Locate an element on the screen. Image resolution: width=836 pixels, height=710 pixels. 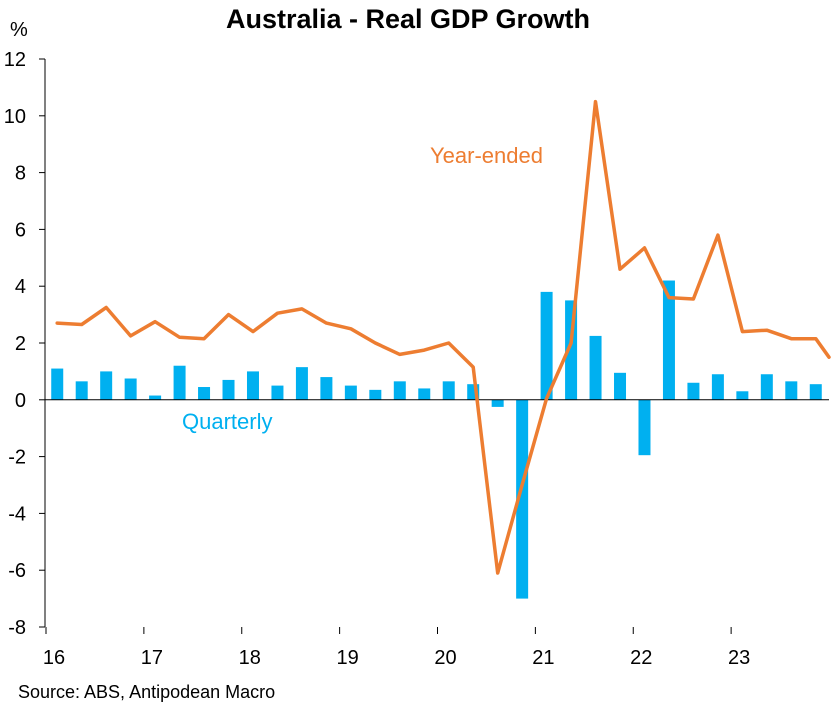
y-tick-label: 0 is located at coordinates (20, 401).